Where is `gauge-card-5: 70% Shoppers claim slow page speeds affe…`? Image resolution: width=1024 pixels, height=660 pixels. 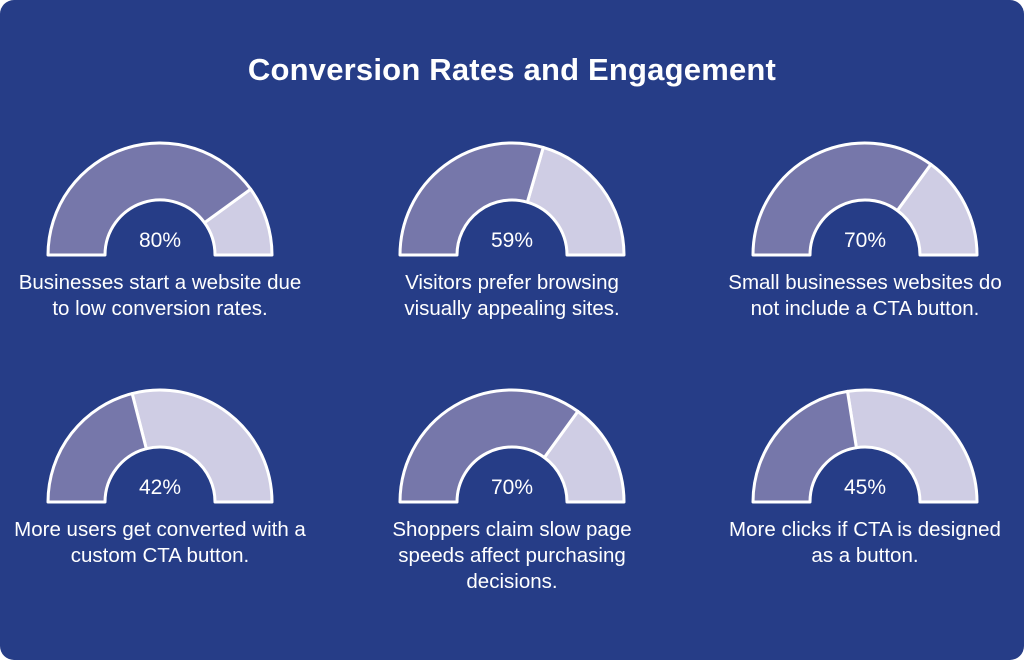 gauge-card-5: 70% Shoppers claim slow page speeds affe… is located at coordinates (512, 500).